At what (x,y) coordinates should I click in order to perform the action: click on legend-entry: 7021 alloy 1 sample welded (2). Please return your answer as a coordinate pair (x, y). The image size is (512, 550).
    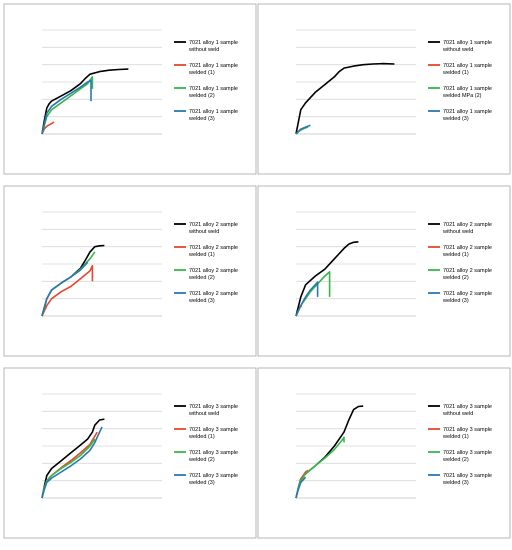
    Looking at the image, I should click on (213, 92).